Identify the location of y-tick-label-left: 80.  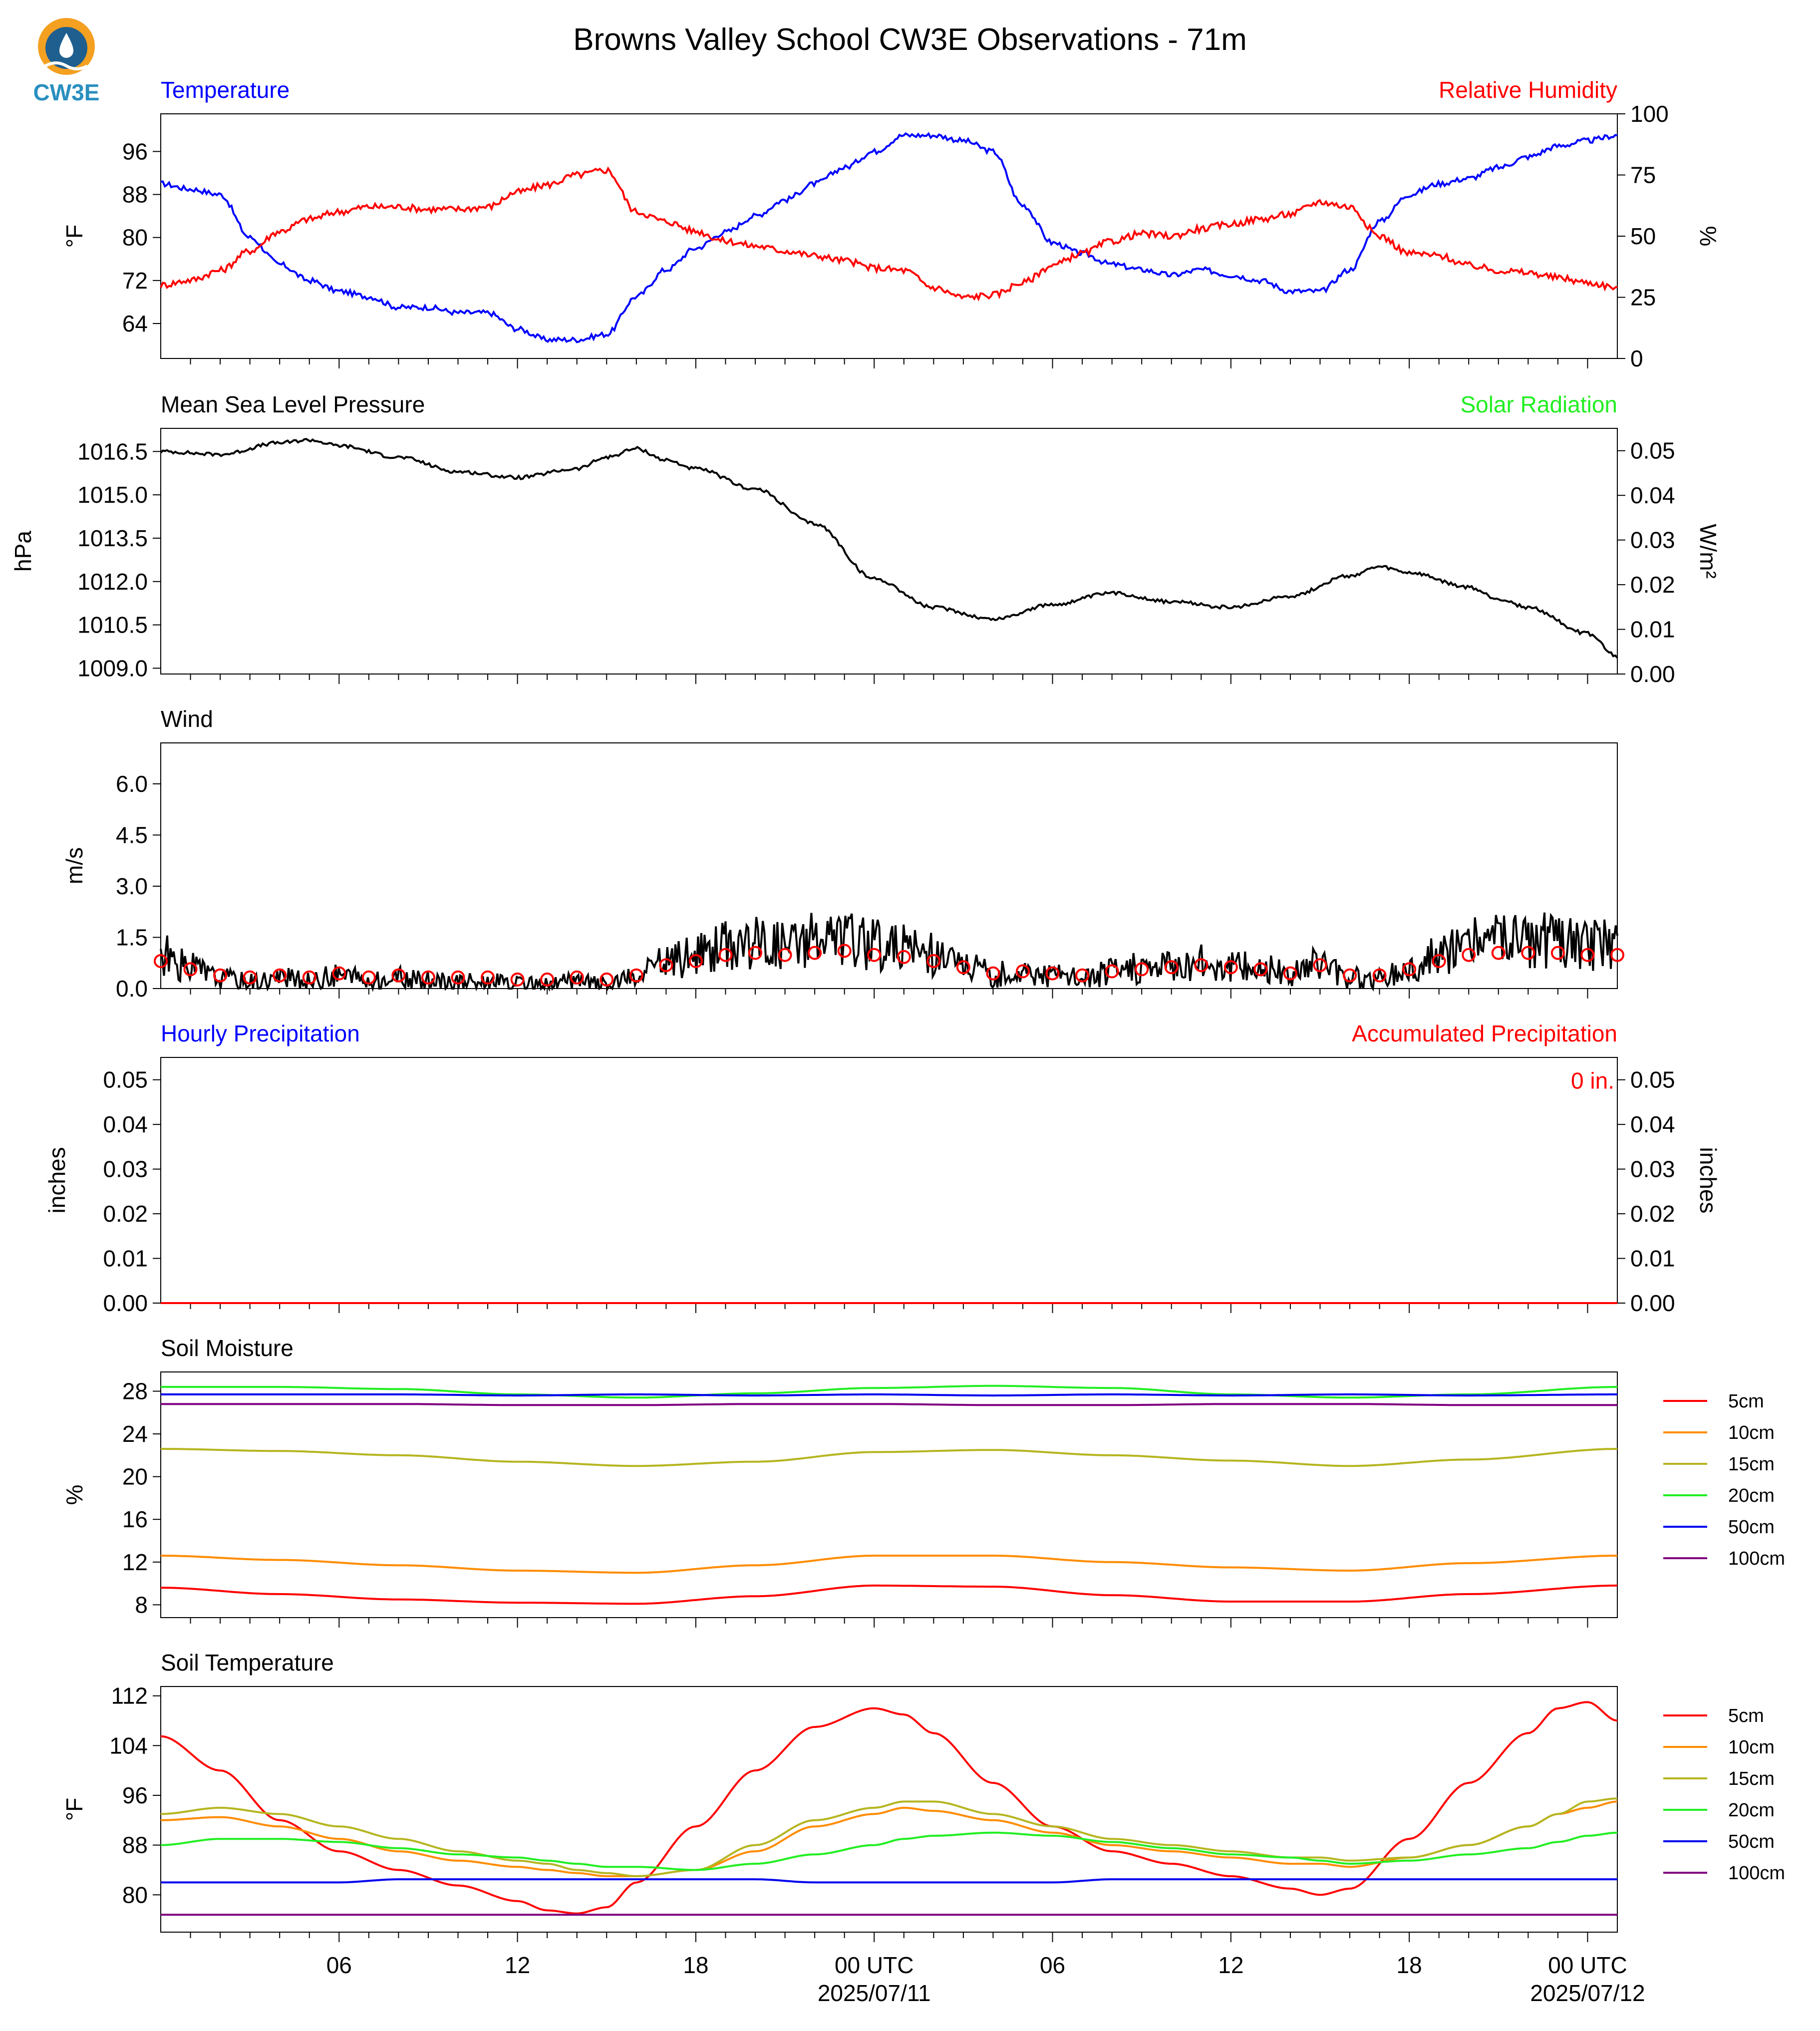
(135, 1895).